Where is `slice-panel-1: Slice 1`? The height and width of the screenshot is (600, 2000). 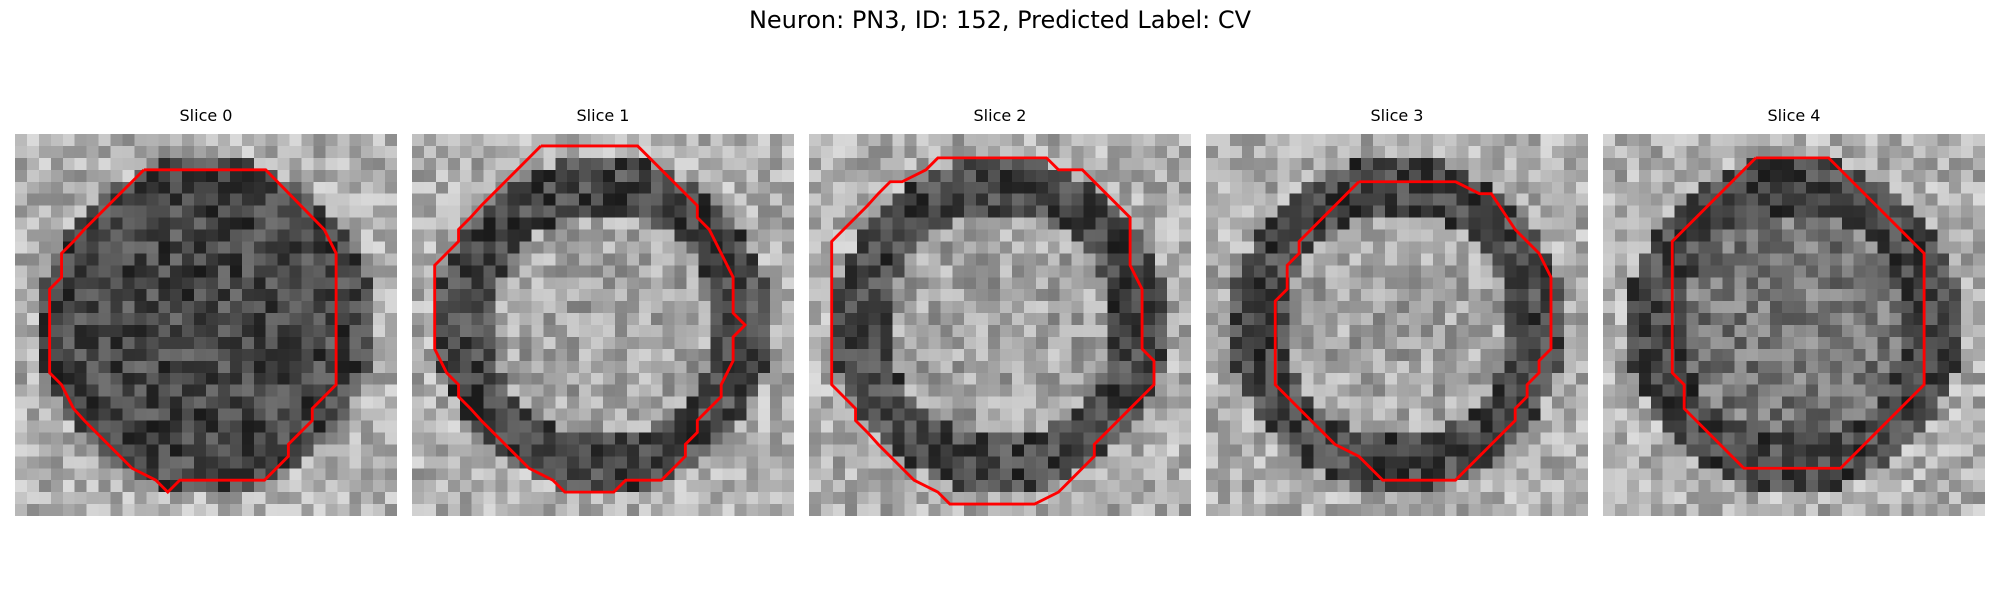
slice-panel-1: Slice 1 is located at coordinates (603, 312).